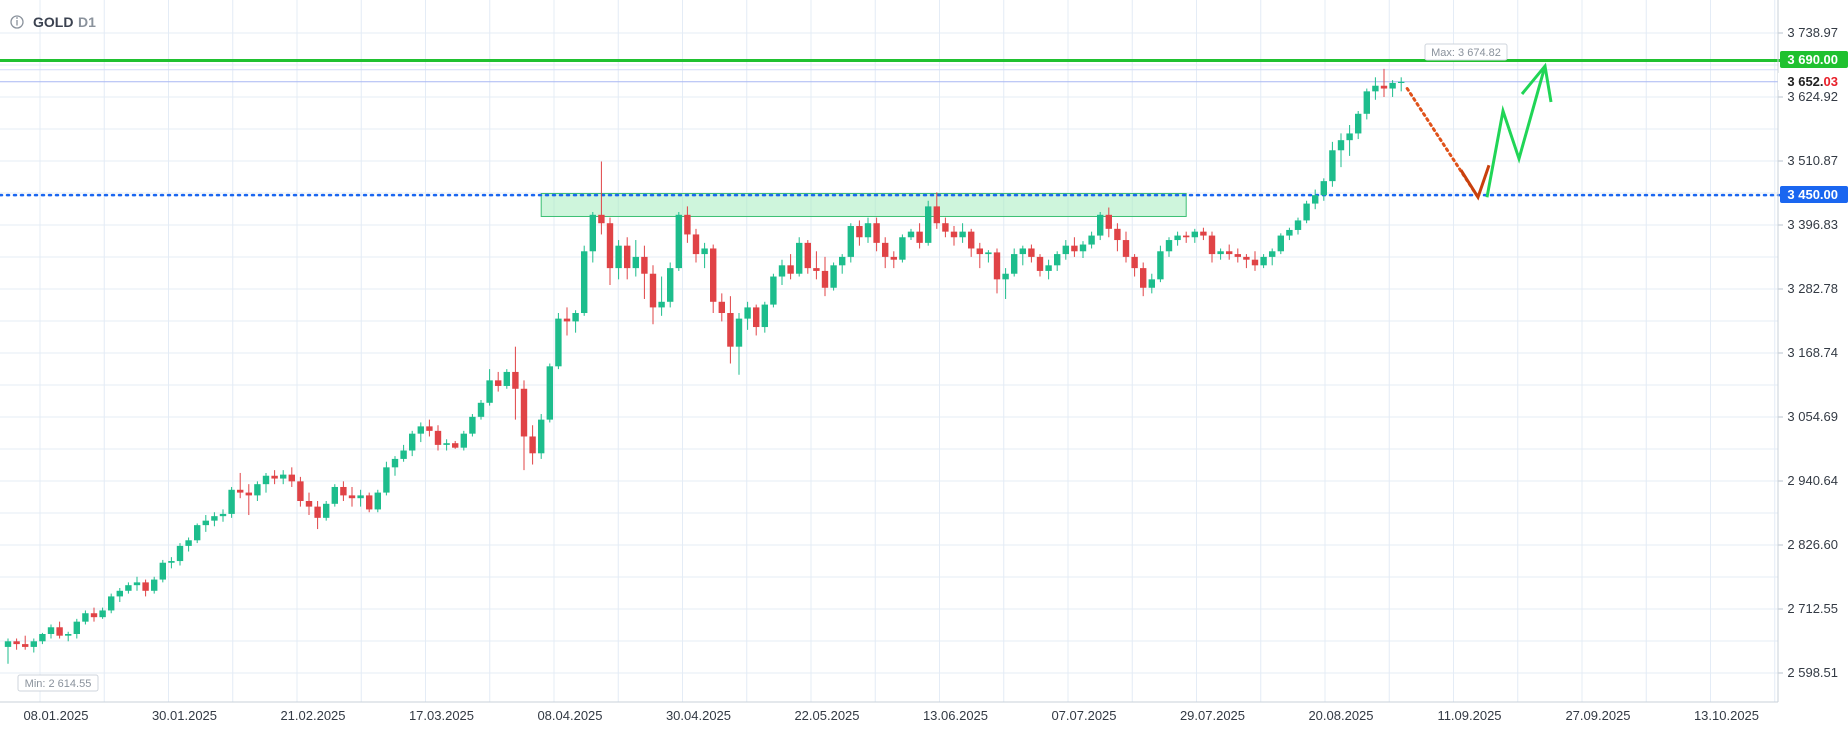 The width and height of the screenshot is (1848, 729). I want to click on x-tick-label: 11.09.2025, so click(1469, 715).